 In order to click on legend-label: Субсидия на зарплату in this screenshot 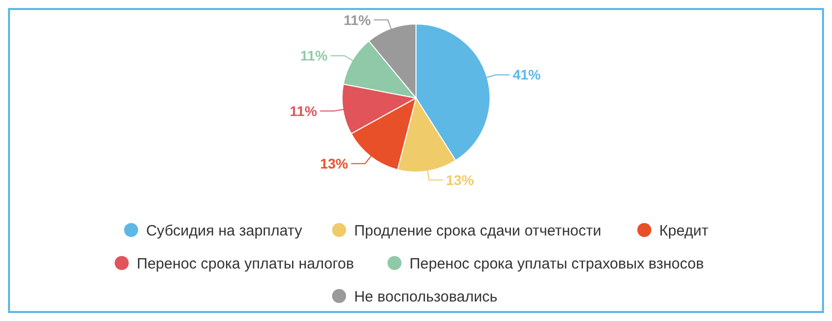, I will do `click(224, 231)`.